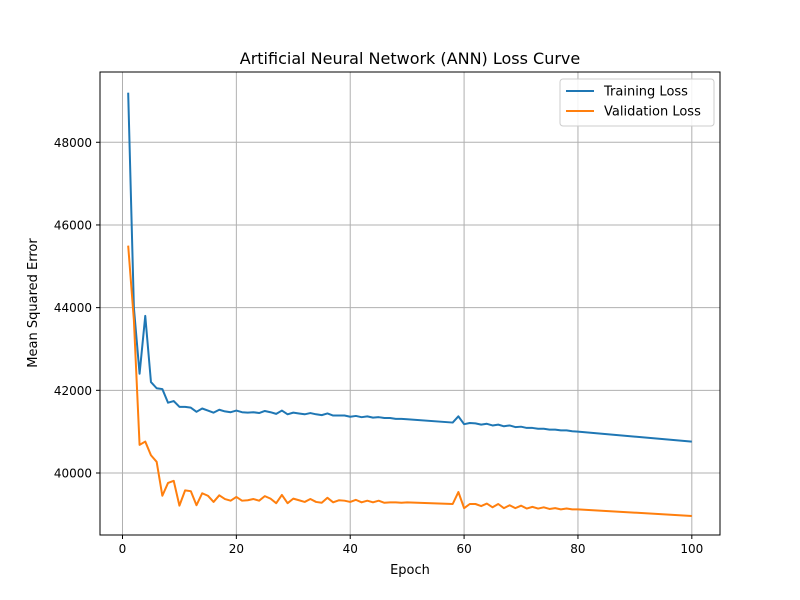 This screenshot has width=800, height=600. Describe the element at coordinates (73, 473) in the screenshot. I see `y-tick-label: 40000` at that location.